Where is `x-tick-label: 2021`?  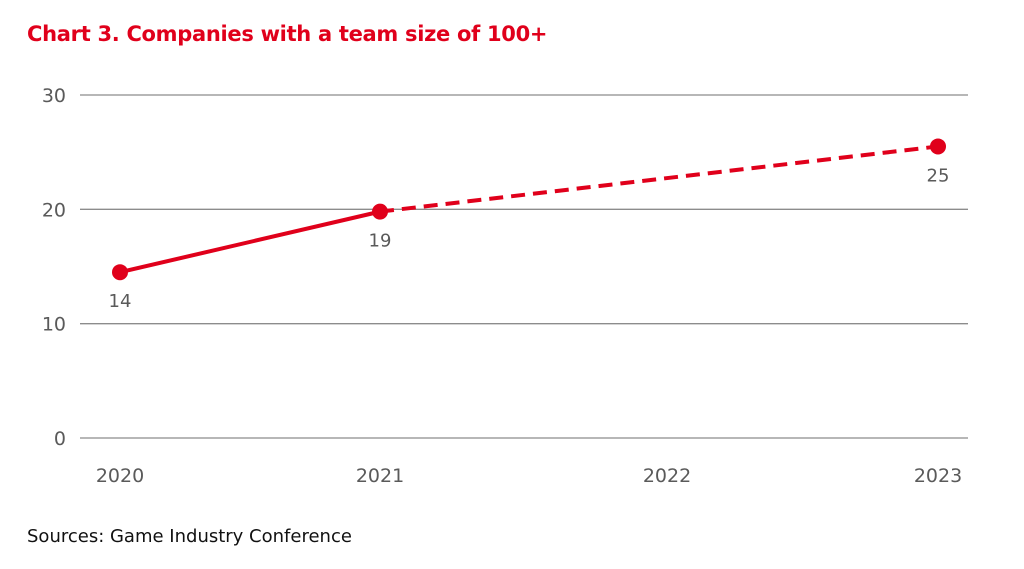
x-tick-label: 2021 is located at coordinates (380, 476).